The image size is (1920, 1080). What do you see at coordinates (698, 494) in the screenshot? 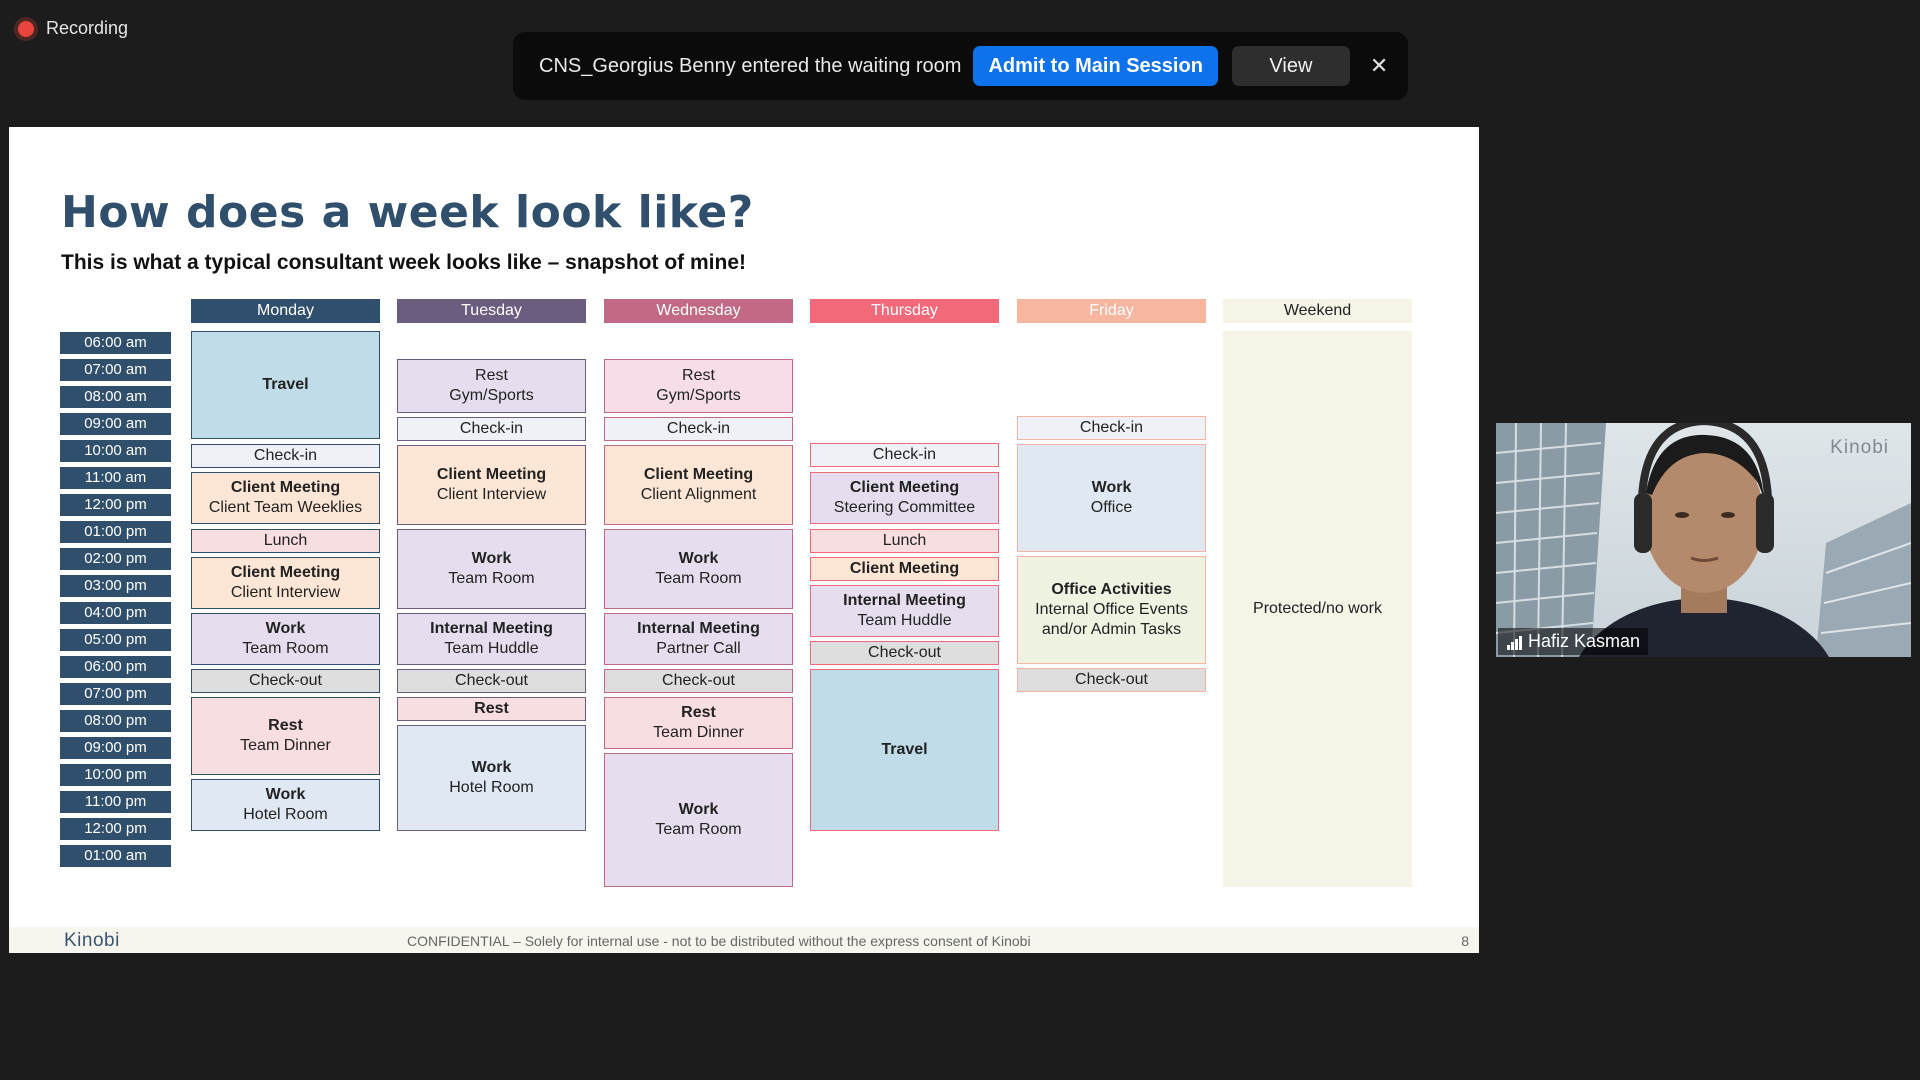
I see `block-subtitle: Client Alignment` at bounding box center [698, 494].